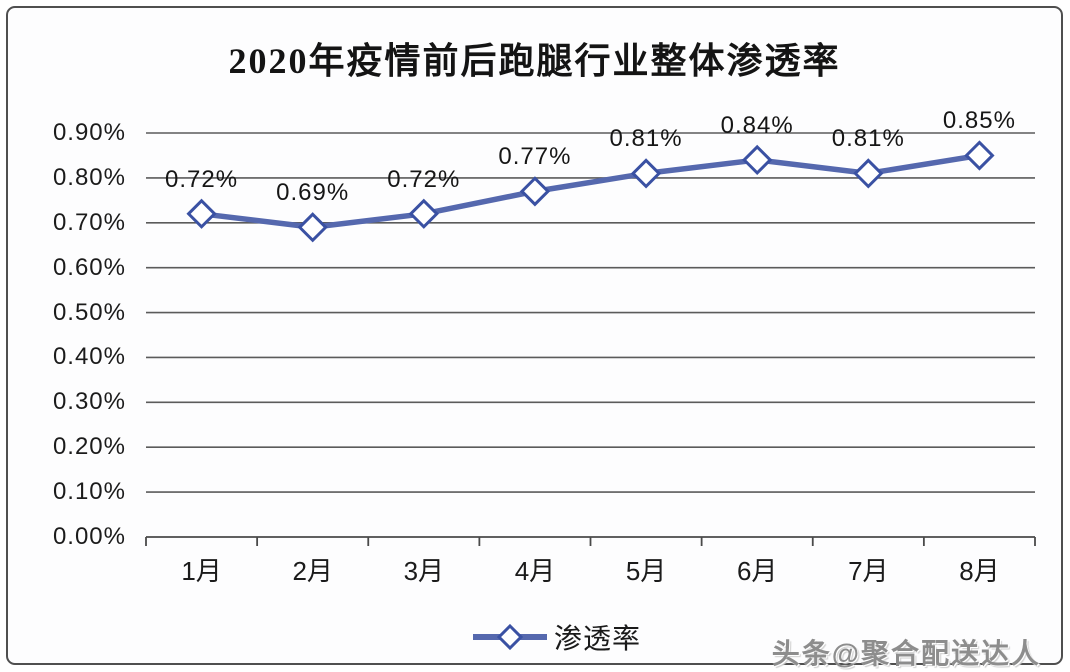 The height and width of the screenshot is (672, 1070). I want to click on legend-label: 渗透率, so click(598, 638).